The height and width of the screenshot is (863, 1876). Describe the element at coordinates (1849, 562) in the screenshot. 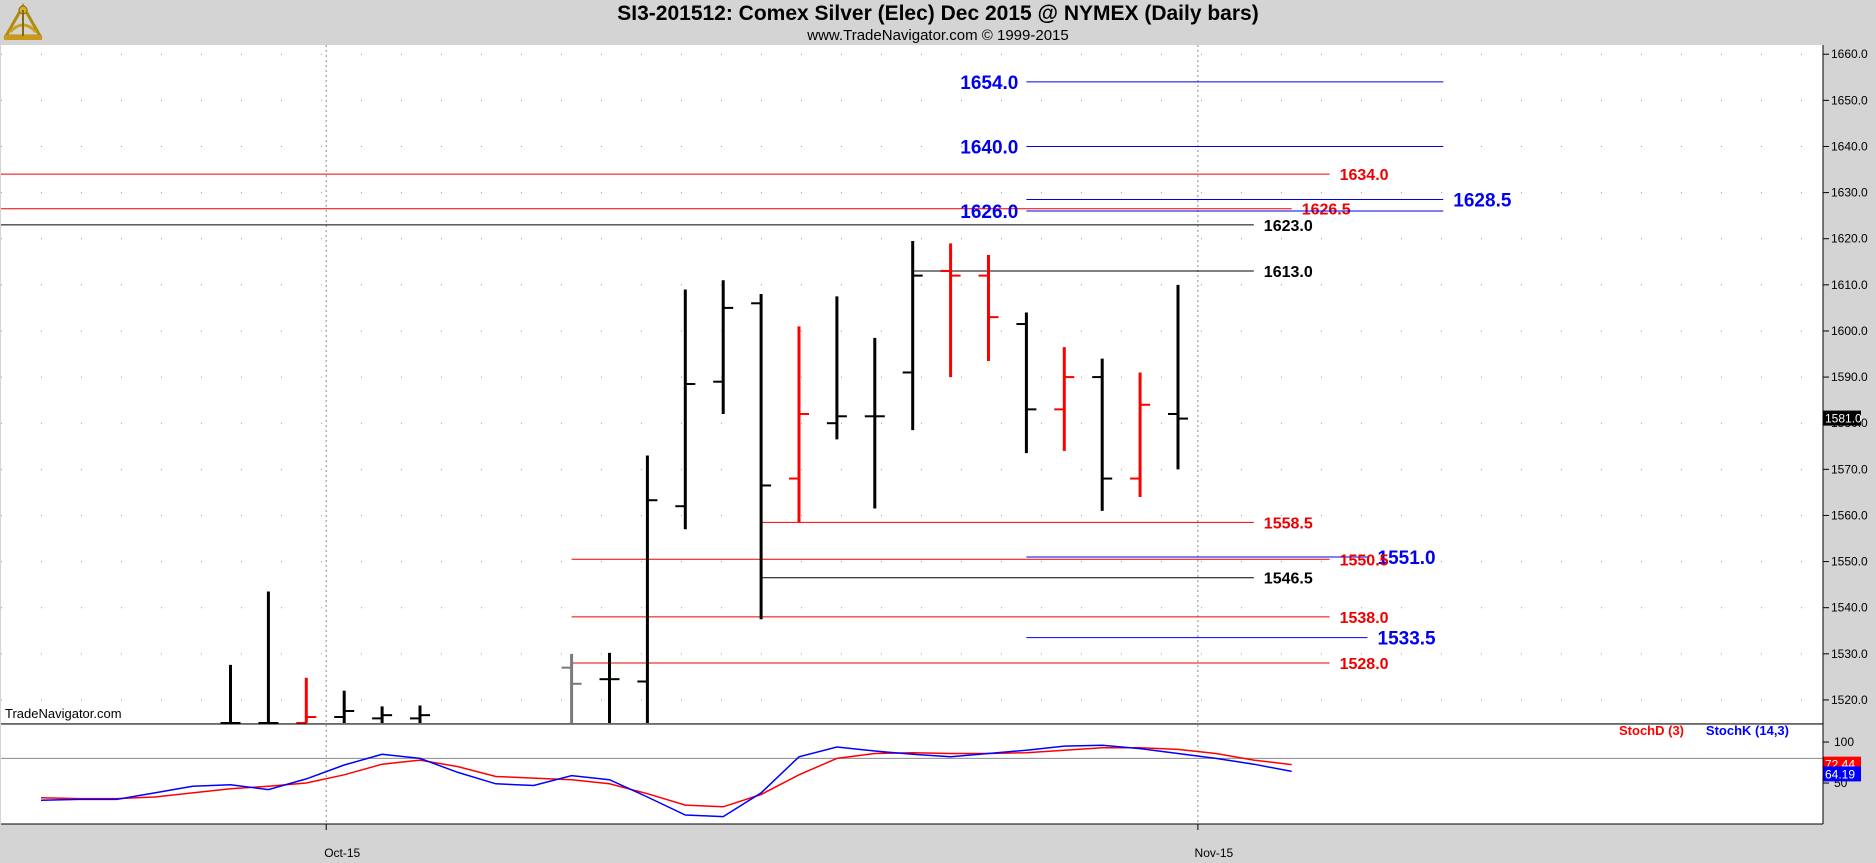

I see `y-tick-label: 1550.0` at that location.